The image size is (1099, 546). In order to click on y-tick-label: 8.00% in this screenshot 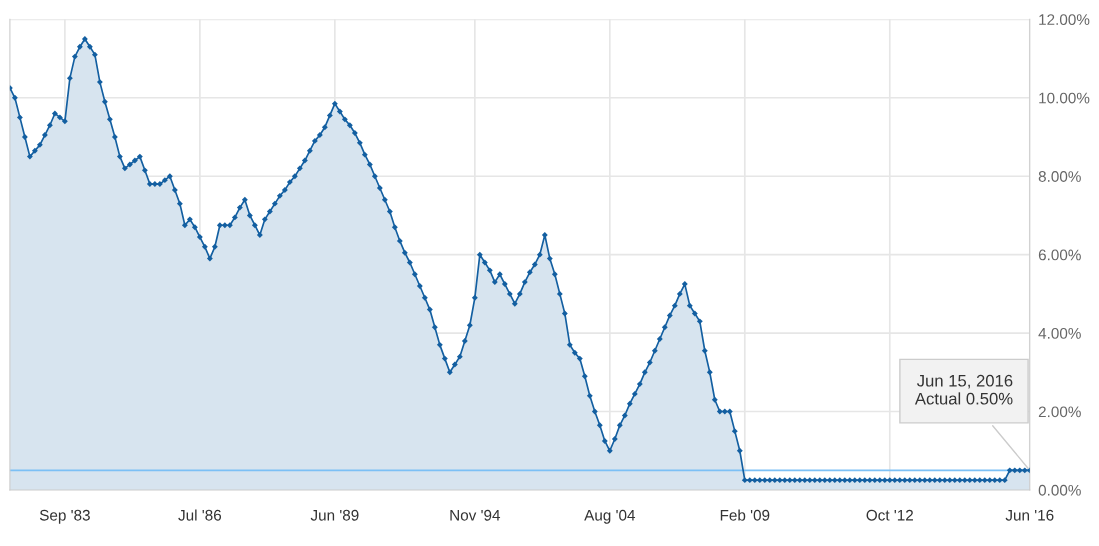, I will do `click(1059, 176)`.